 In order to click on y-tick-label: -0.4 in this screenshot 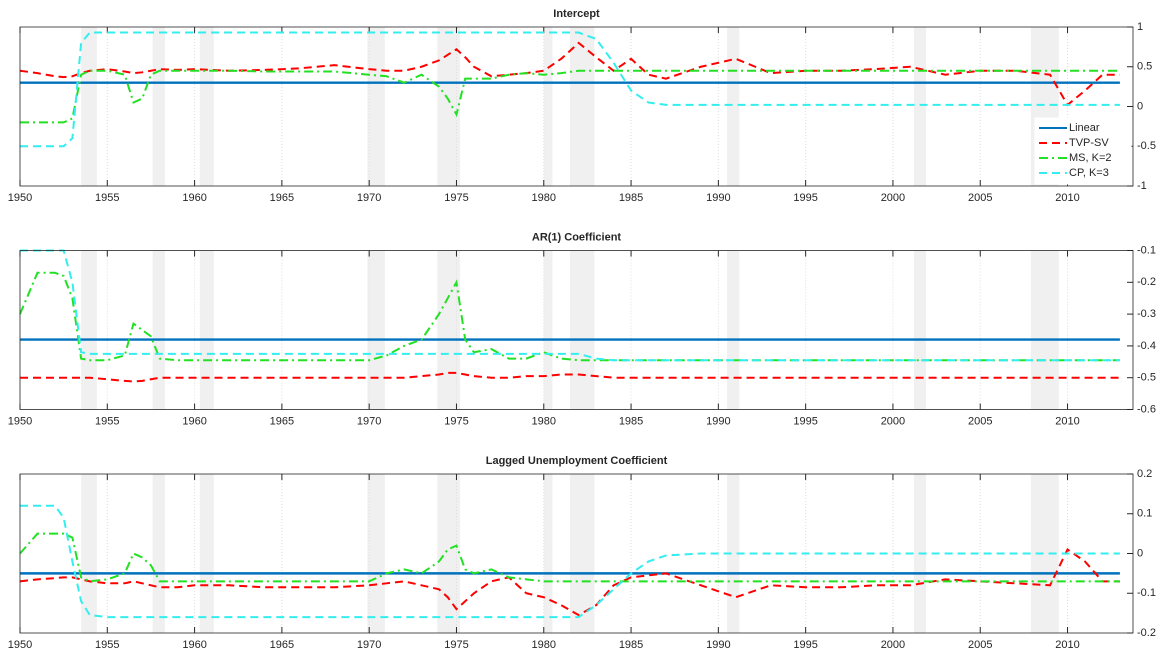, I will do `click(1146, 346)`.